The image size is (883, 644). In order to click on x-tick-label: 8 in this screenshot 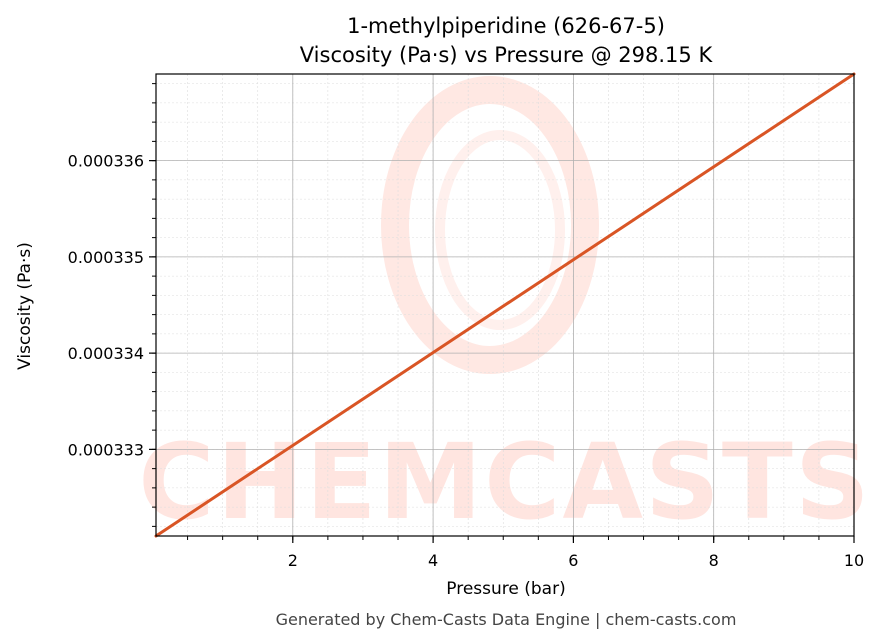, I will do `click(714, 560)`.